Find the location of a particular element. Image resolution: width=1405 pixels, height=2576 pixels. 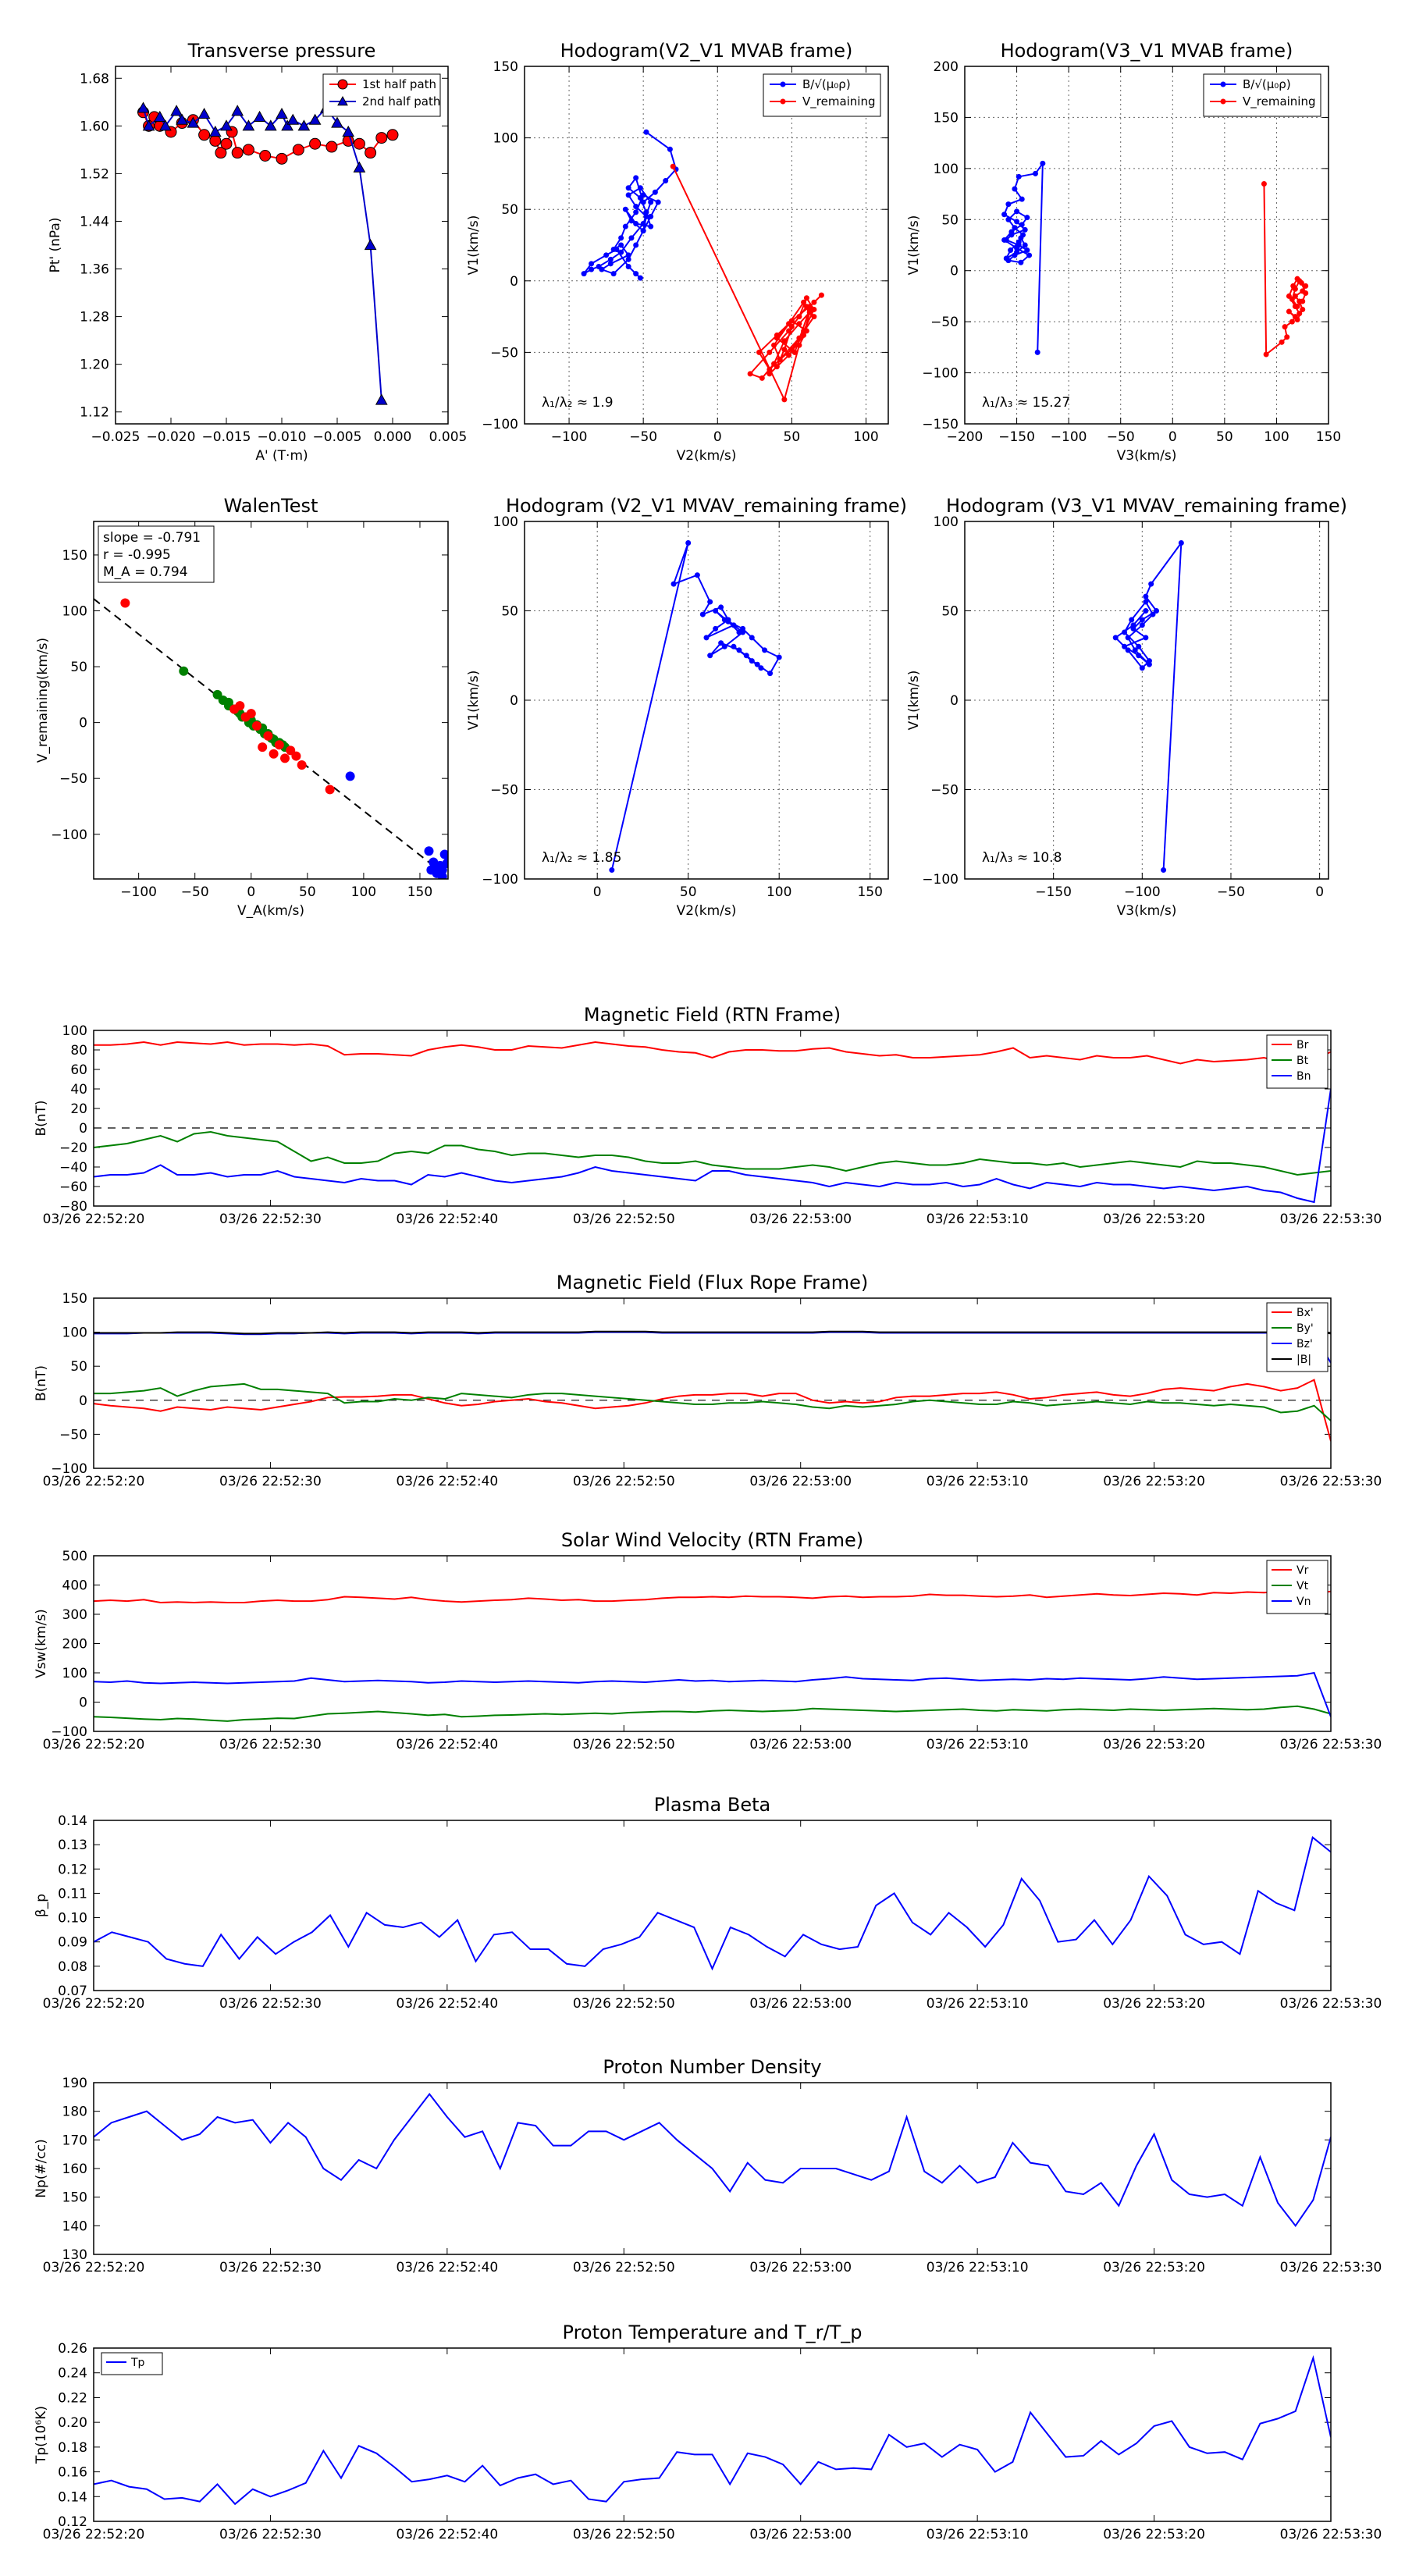

ratio-annotation: λ₁/λ₂ ≈ 1.85 is located at coordinates (581, 858).